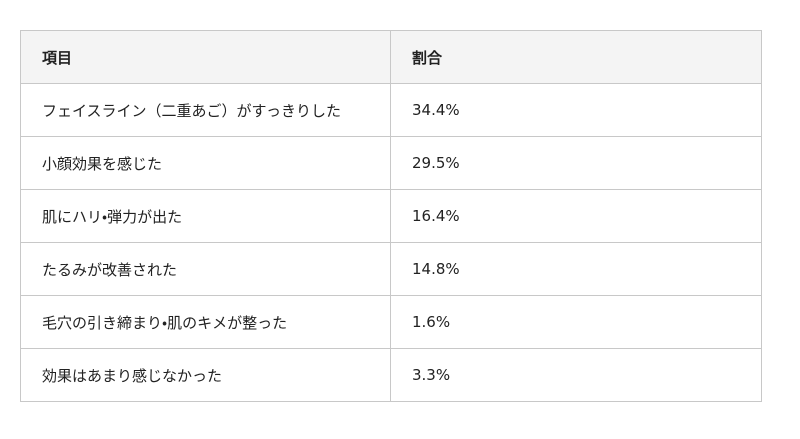 The height and width of the screenshot is (439, 800). Describe the element at coordinates (205, 269) in the screenshot. I see `item-cell: たるみが改善された` at that location.